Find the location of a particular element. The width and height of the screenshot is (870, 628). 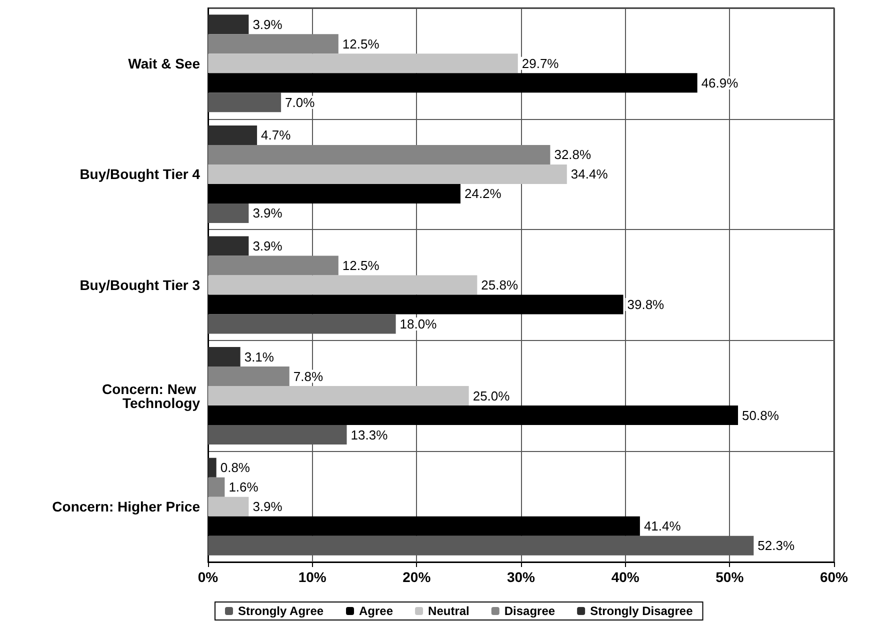

data-label: 50.8% is located at coordinates (761, 415).